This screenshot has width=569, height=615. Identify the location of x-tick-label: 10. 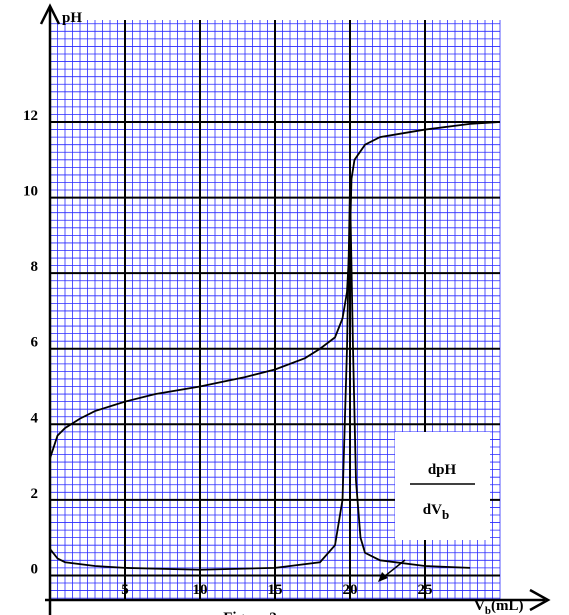
(200, 590).